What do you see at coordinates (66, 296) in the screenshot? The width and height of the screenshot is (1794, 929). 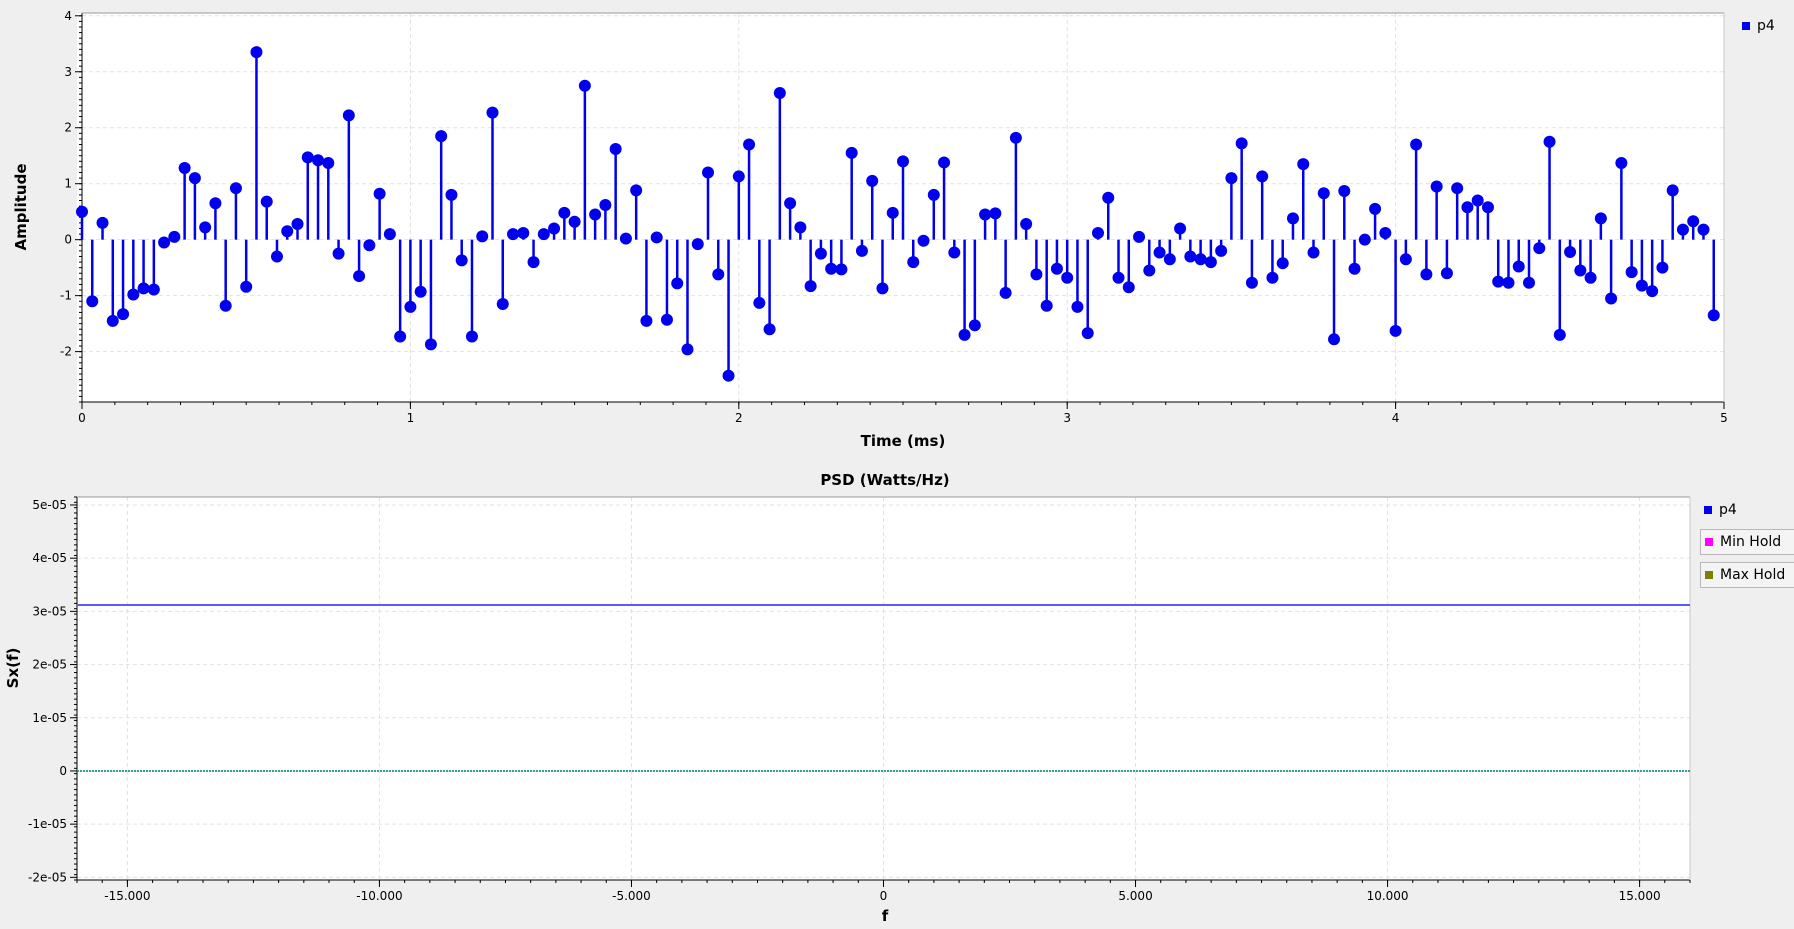 I see `y-tick-label: -1` at bounding box center [66, 296].